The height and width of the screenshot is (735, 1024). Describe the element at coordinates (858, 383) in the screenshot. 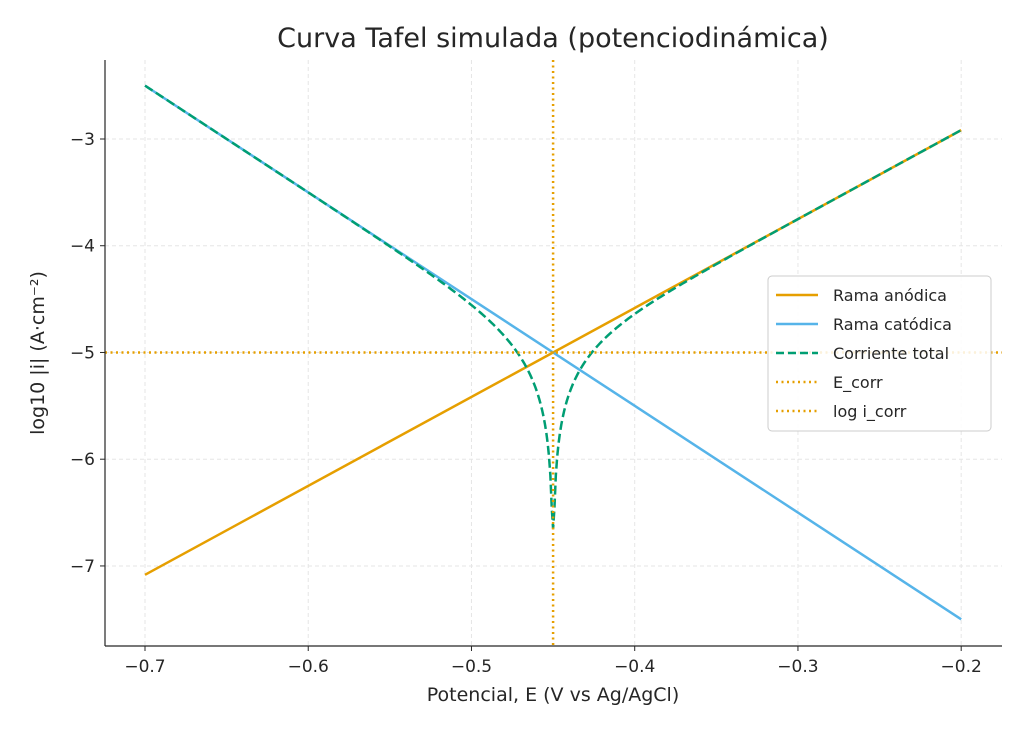

I see `legend-label: E_corr` at that location.